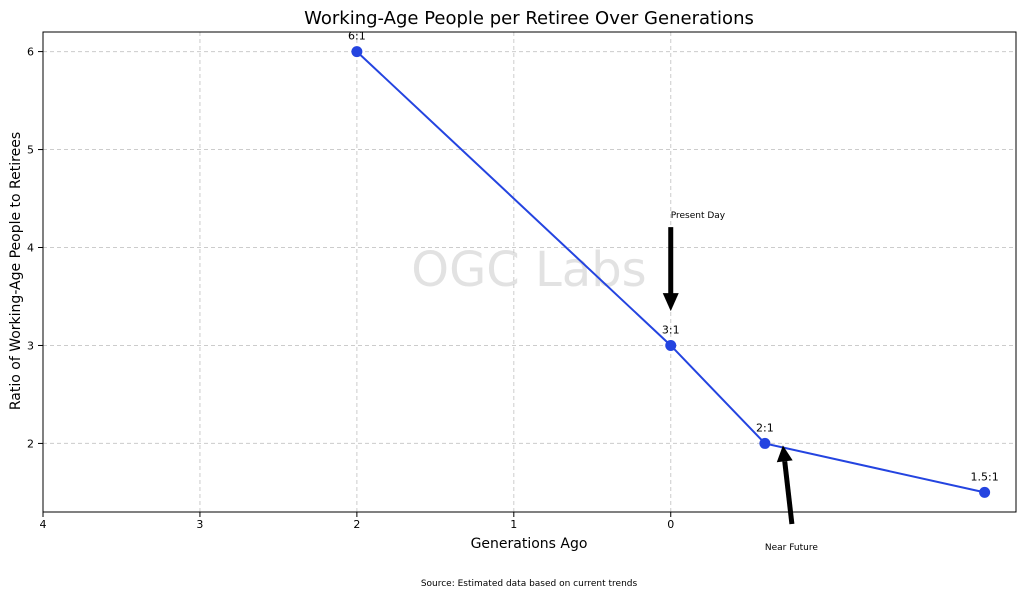  What do you see at coordinates (199, 524) in the screenshot?
I see `x-tick-label: 3` at bounding box center [199, 524].